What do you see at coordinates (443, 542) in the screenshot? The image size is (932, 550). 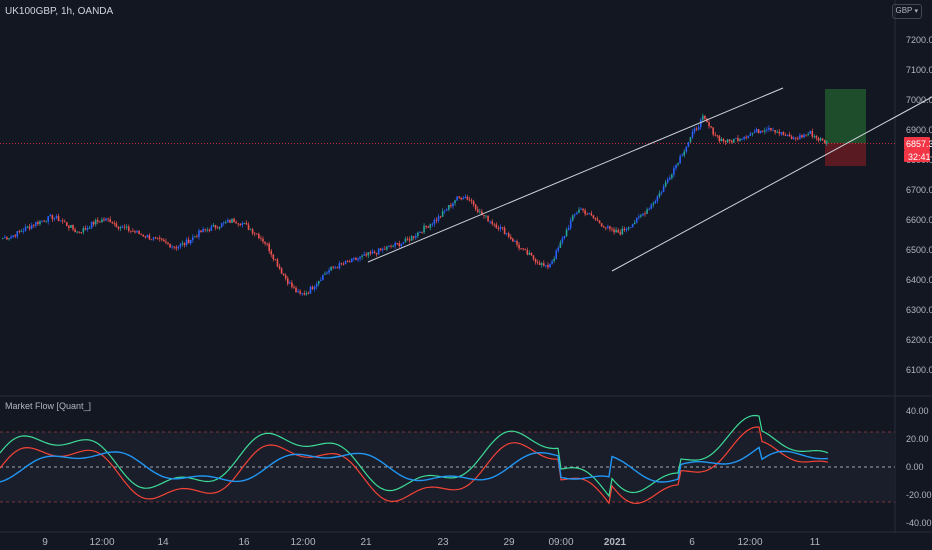 I see `time-tick-label: 23` at bounding box center [443, 542].